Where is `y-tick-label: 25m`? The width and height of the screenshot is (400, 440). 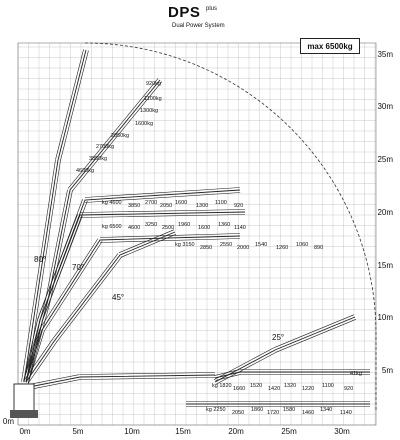 y-tick-label: 25m is located at coordinates (385, 159).